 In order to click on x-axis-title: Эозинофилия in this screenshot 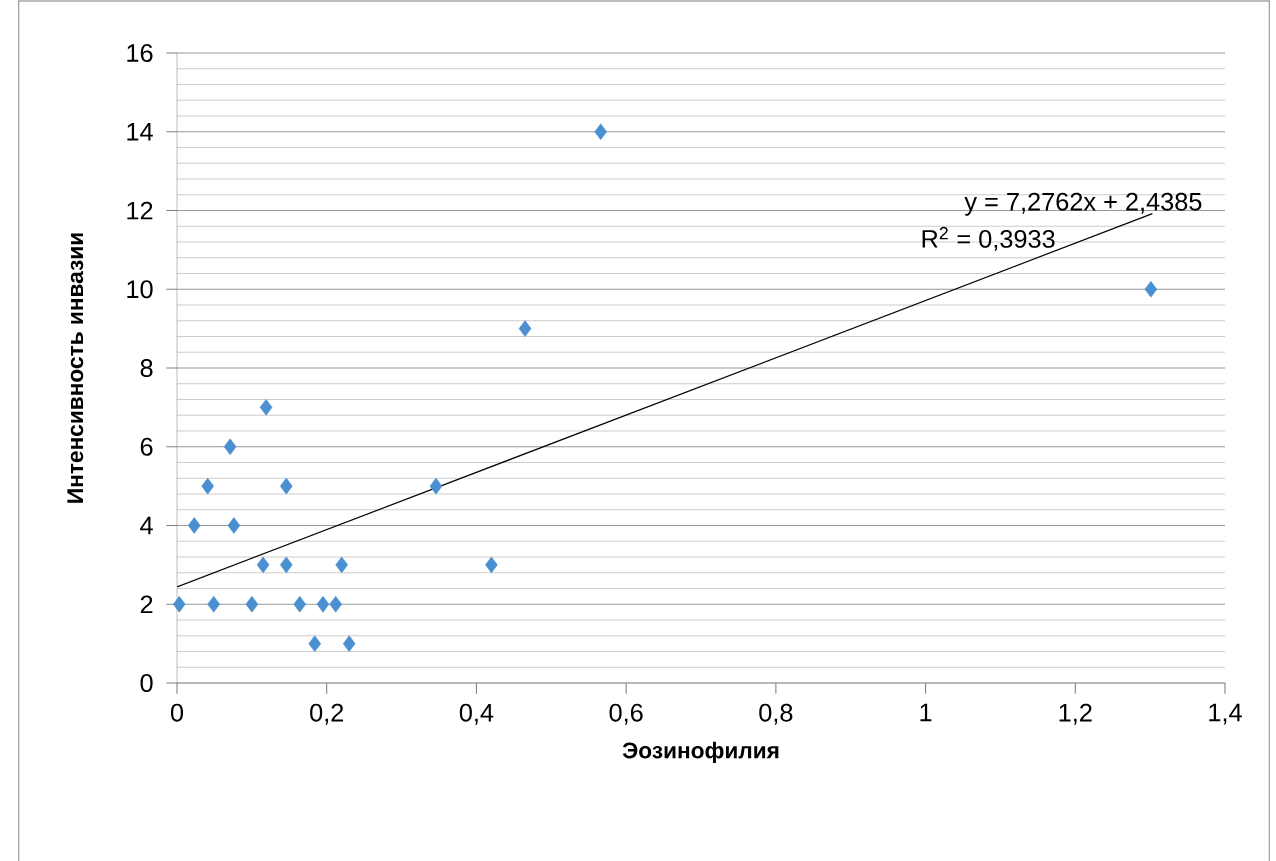, I will do `click(700, 752)`.